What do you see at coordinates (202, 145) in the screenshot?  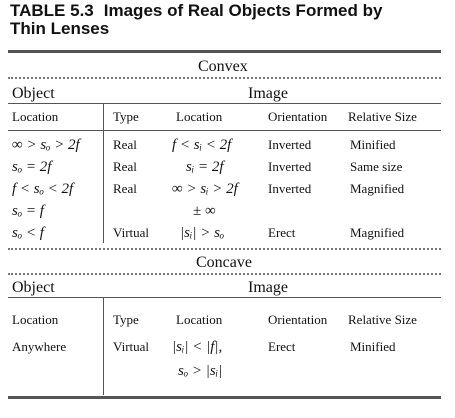 I see `image-location: f < sᵢ < 2f` at bounding box center [202, 145].